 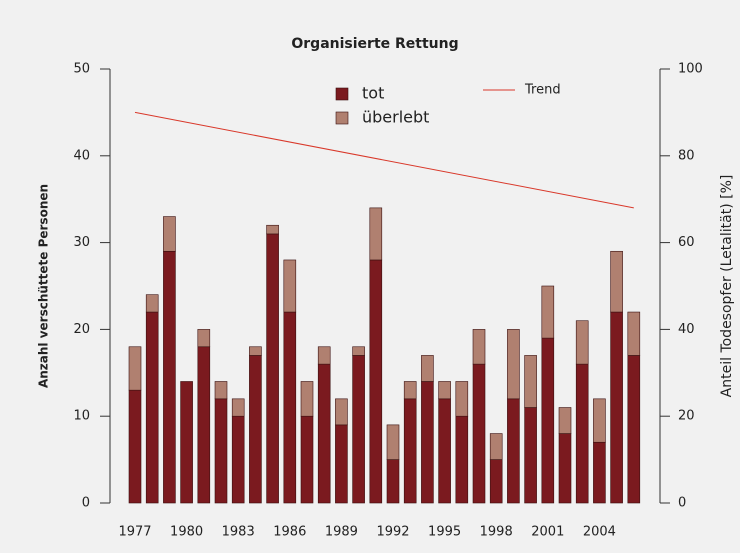 What do you see at coordinates (289, 532) in the screenshot?
I see `x-tick-label: 1986` at bounding box center [289, 532].